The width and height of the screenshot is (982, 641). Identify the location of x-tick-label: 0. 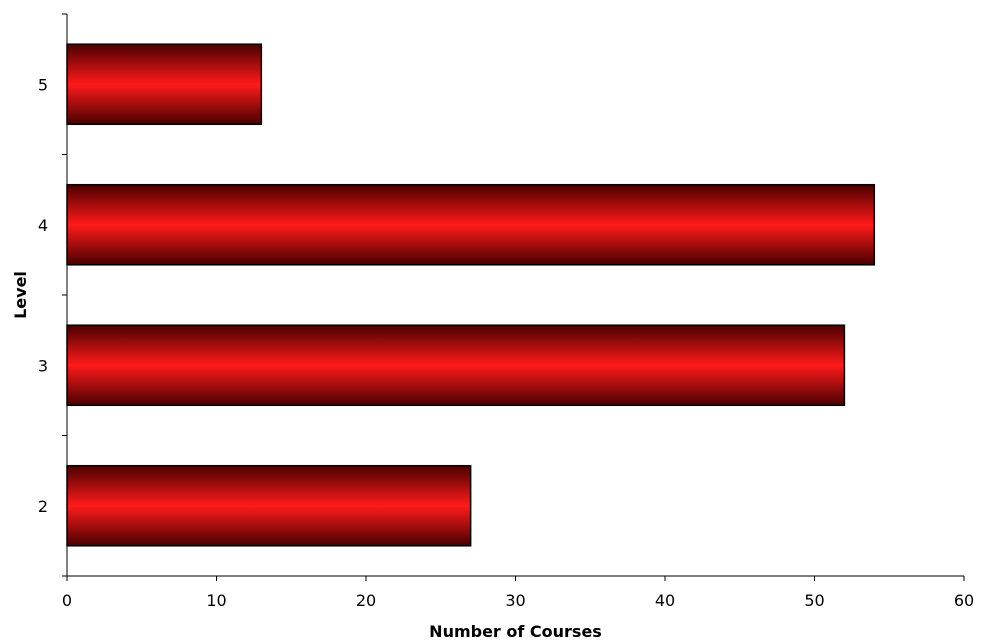
(67, 600).